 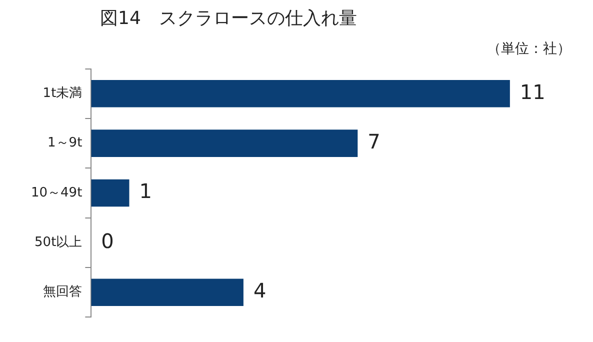 I want to click on y-tick-label: 無回答, so click(x=62, y=292).